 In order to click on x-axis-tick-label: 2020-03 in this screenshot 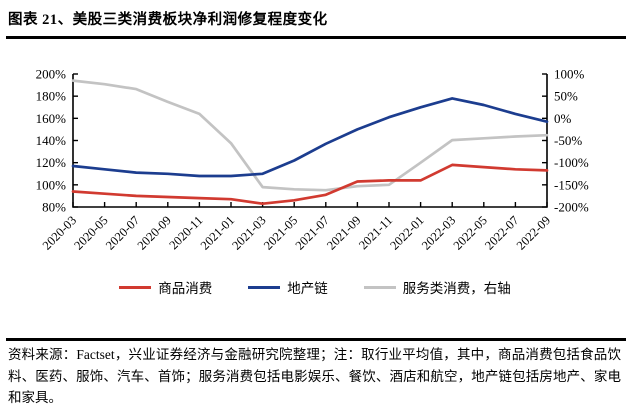, I will do `click(59, 232)`.